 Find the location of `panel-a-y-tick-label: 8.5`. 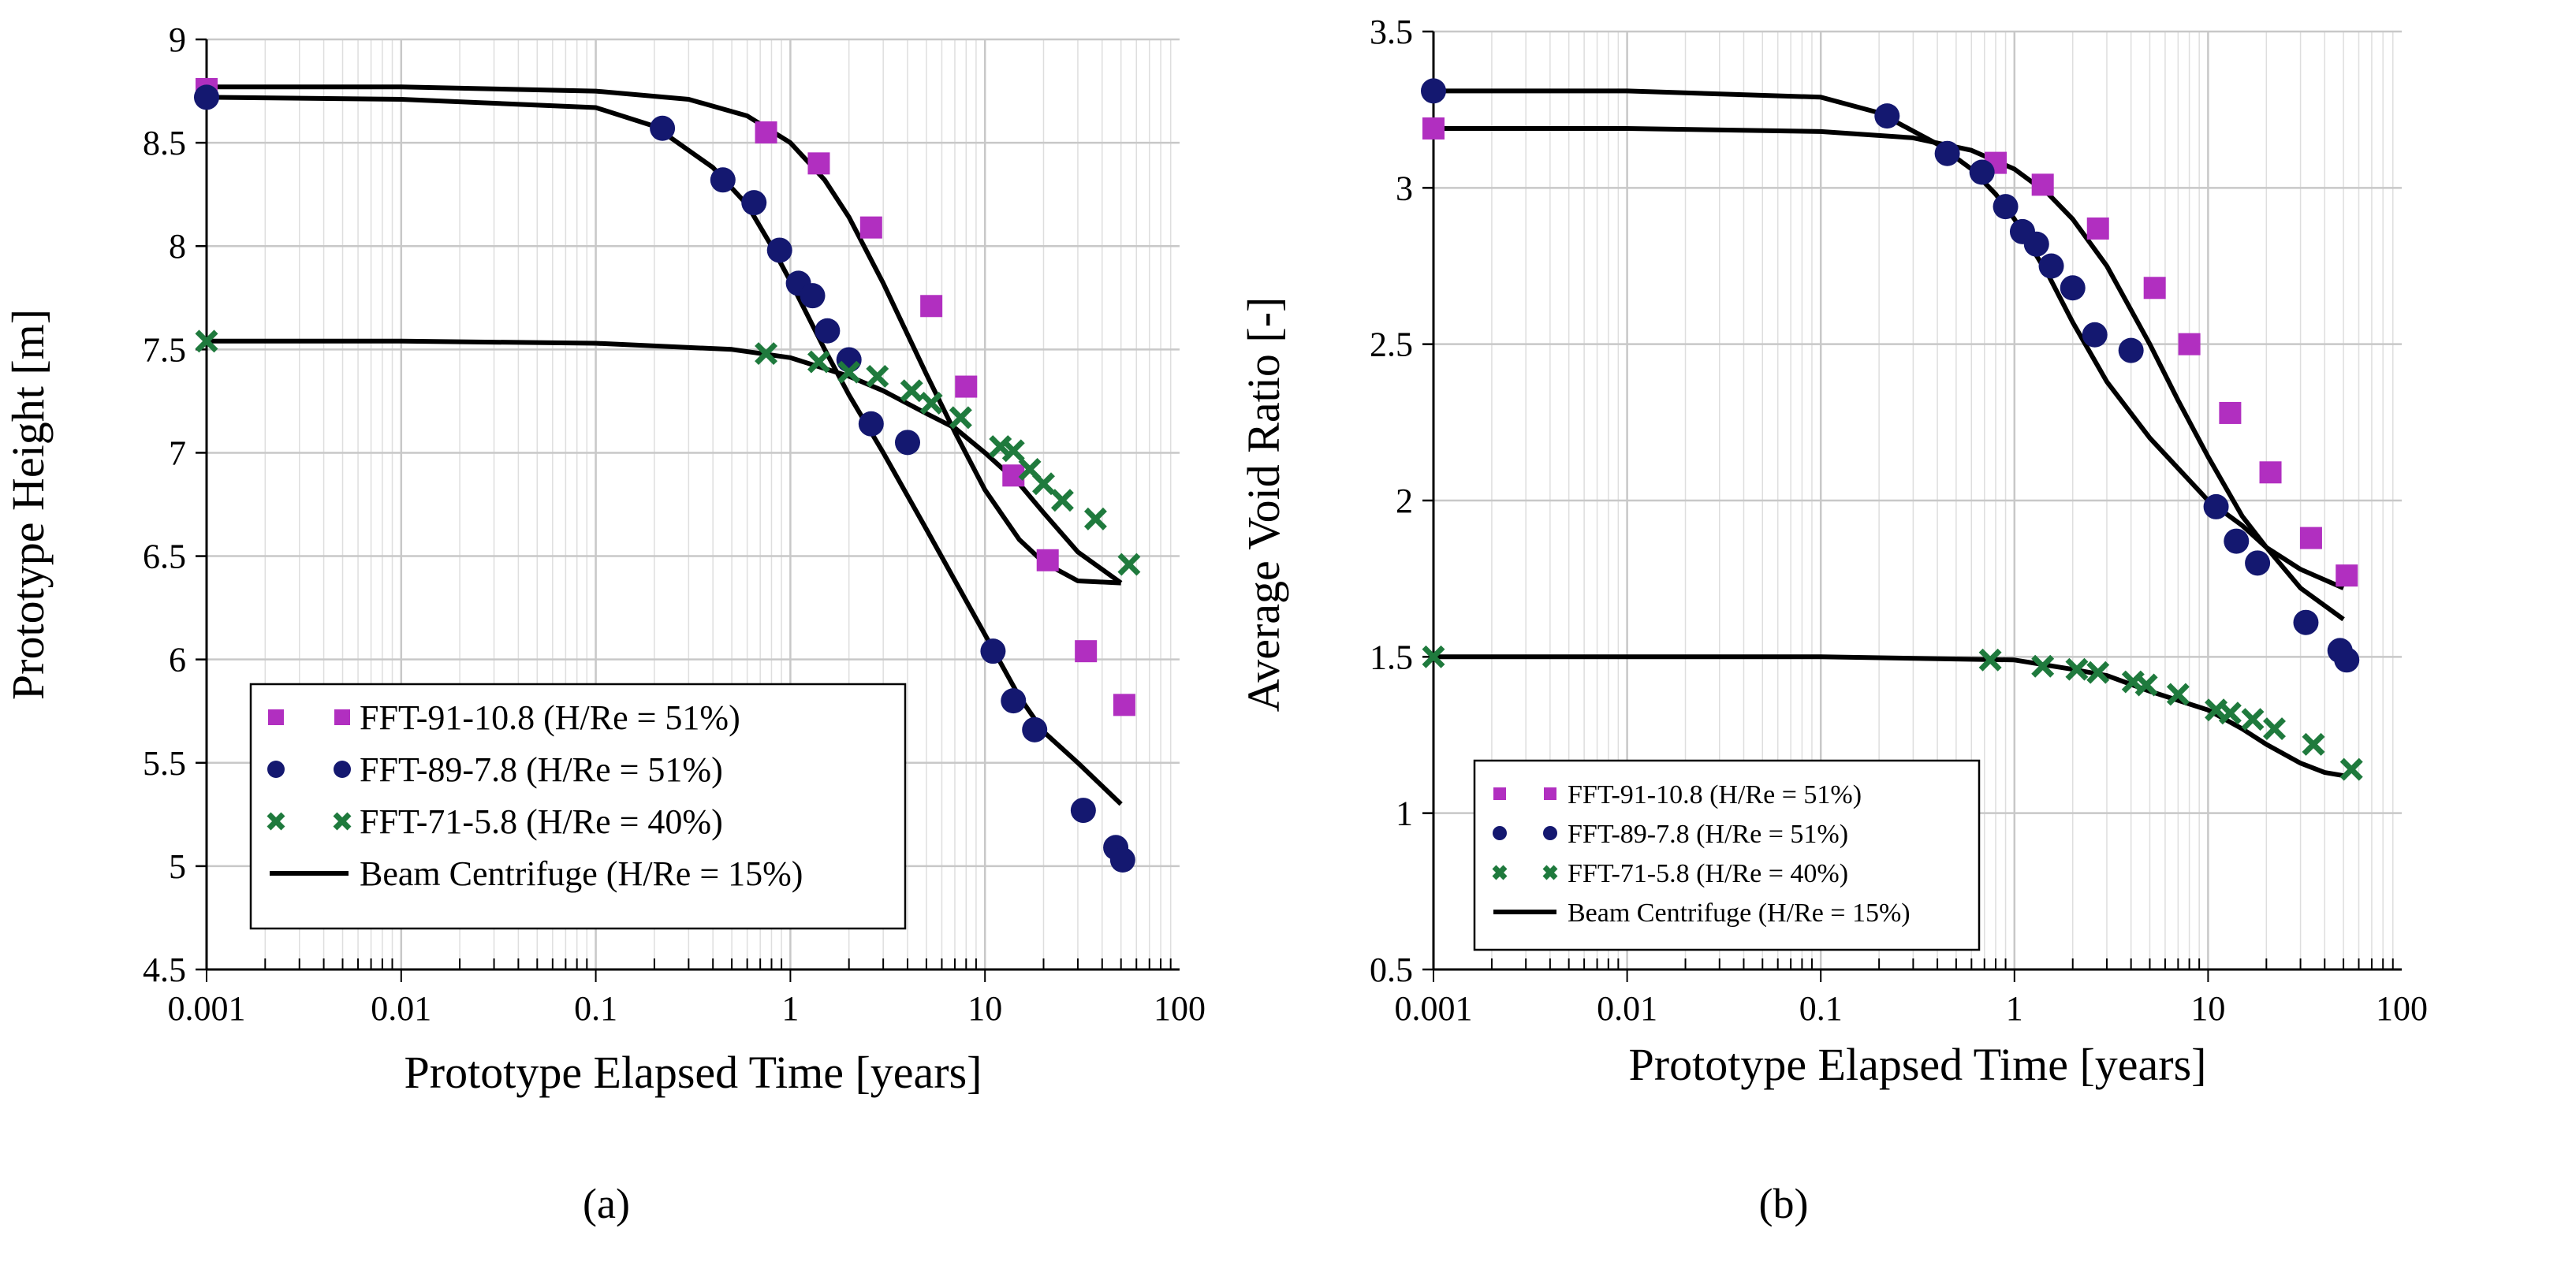

panel-a-y-tick-label: 8.5 is located at coordinates (165, 143).